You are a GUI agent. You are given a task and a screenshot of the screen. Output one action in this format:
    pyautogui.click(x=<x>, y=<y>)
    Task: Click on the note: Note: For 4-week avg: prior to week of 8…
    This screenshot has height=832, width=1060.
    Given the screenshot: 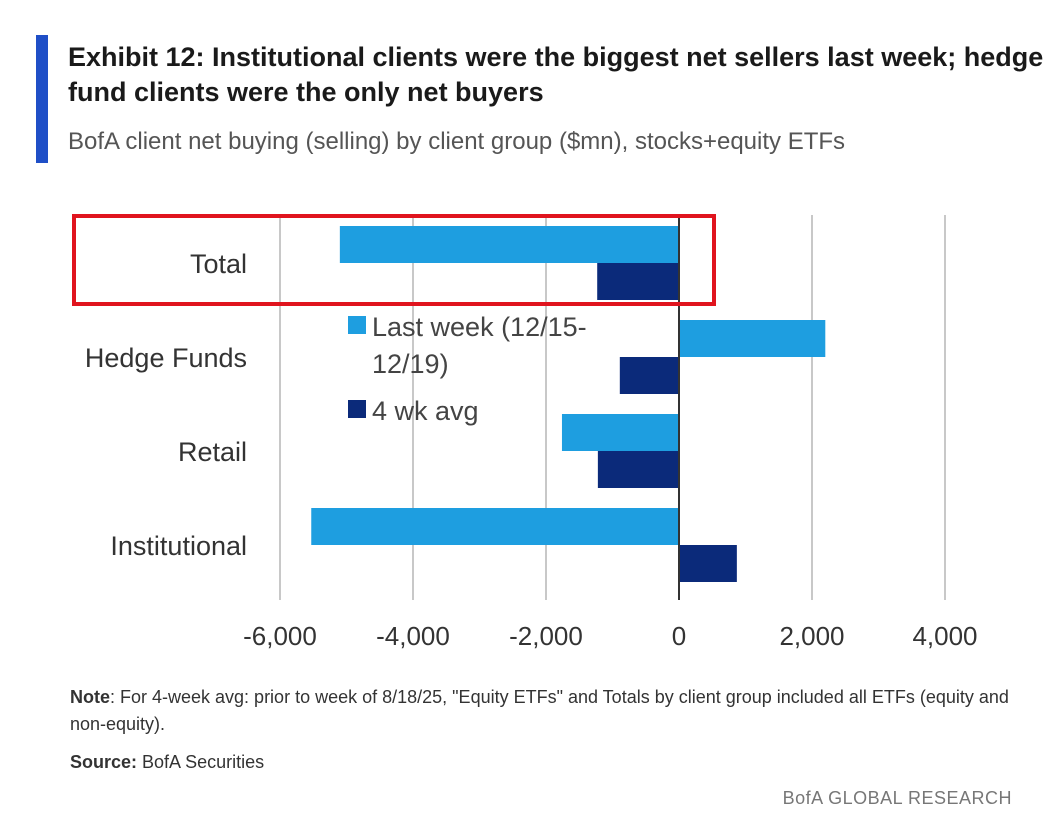 What is the action you would take?
    pyautogui.click(x=540, y=711)
    